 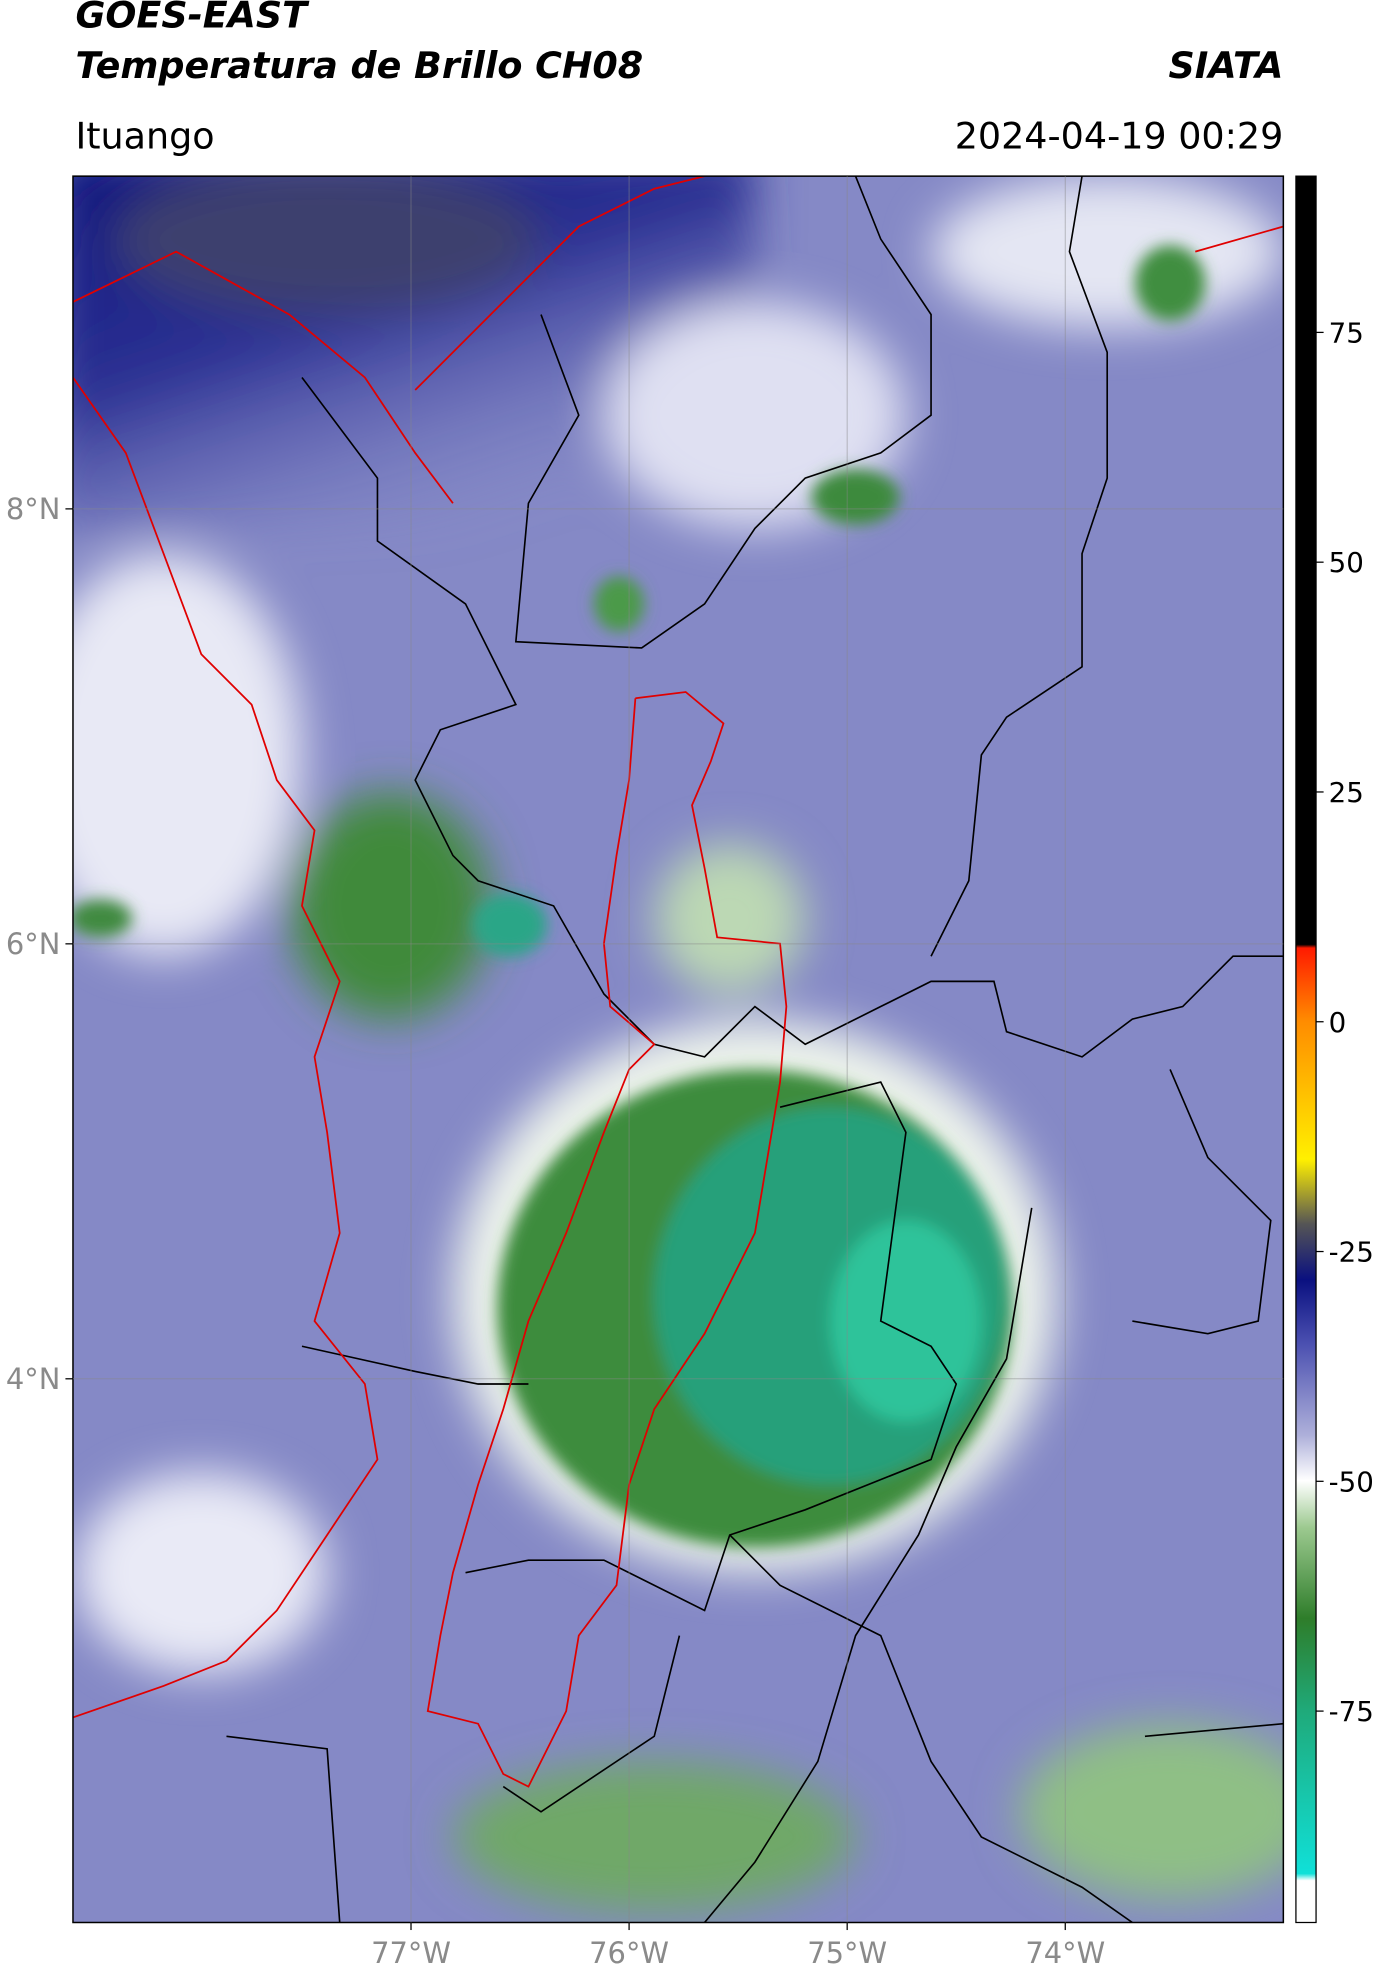 What do you see at coordinates (1351, 1481) in the screenshot?
I see `colorbar-tick-label: -50` at bounding box center [1351, 1481].